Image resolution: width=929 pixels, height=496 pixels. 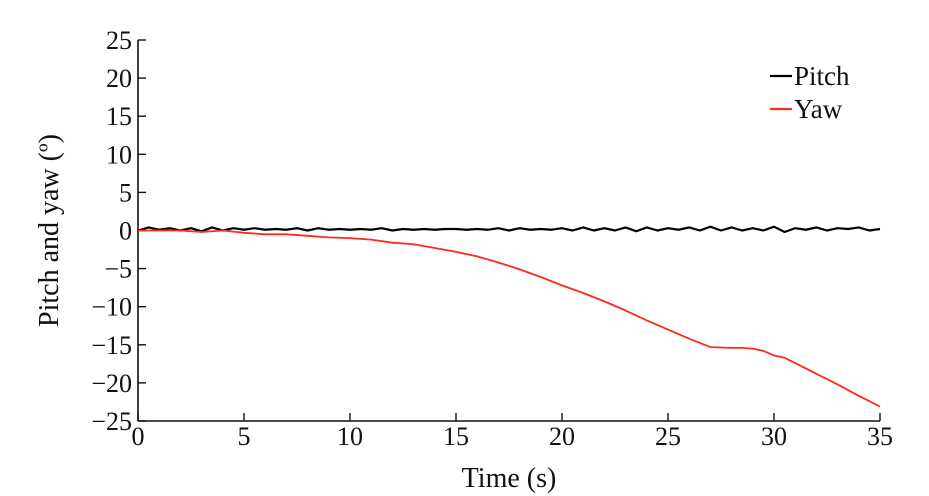 I want to click on x-tick-label: 5, so click(x=244, y=436).